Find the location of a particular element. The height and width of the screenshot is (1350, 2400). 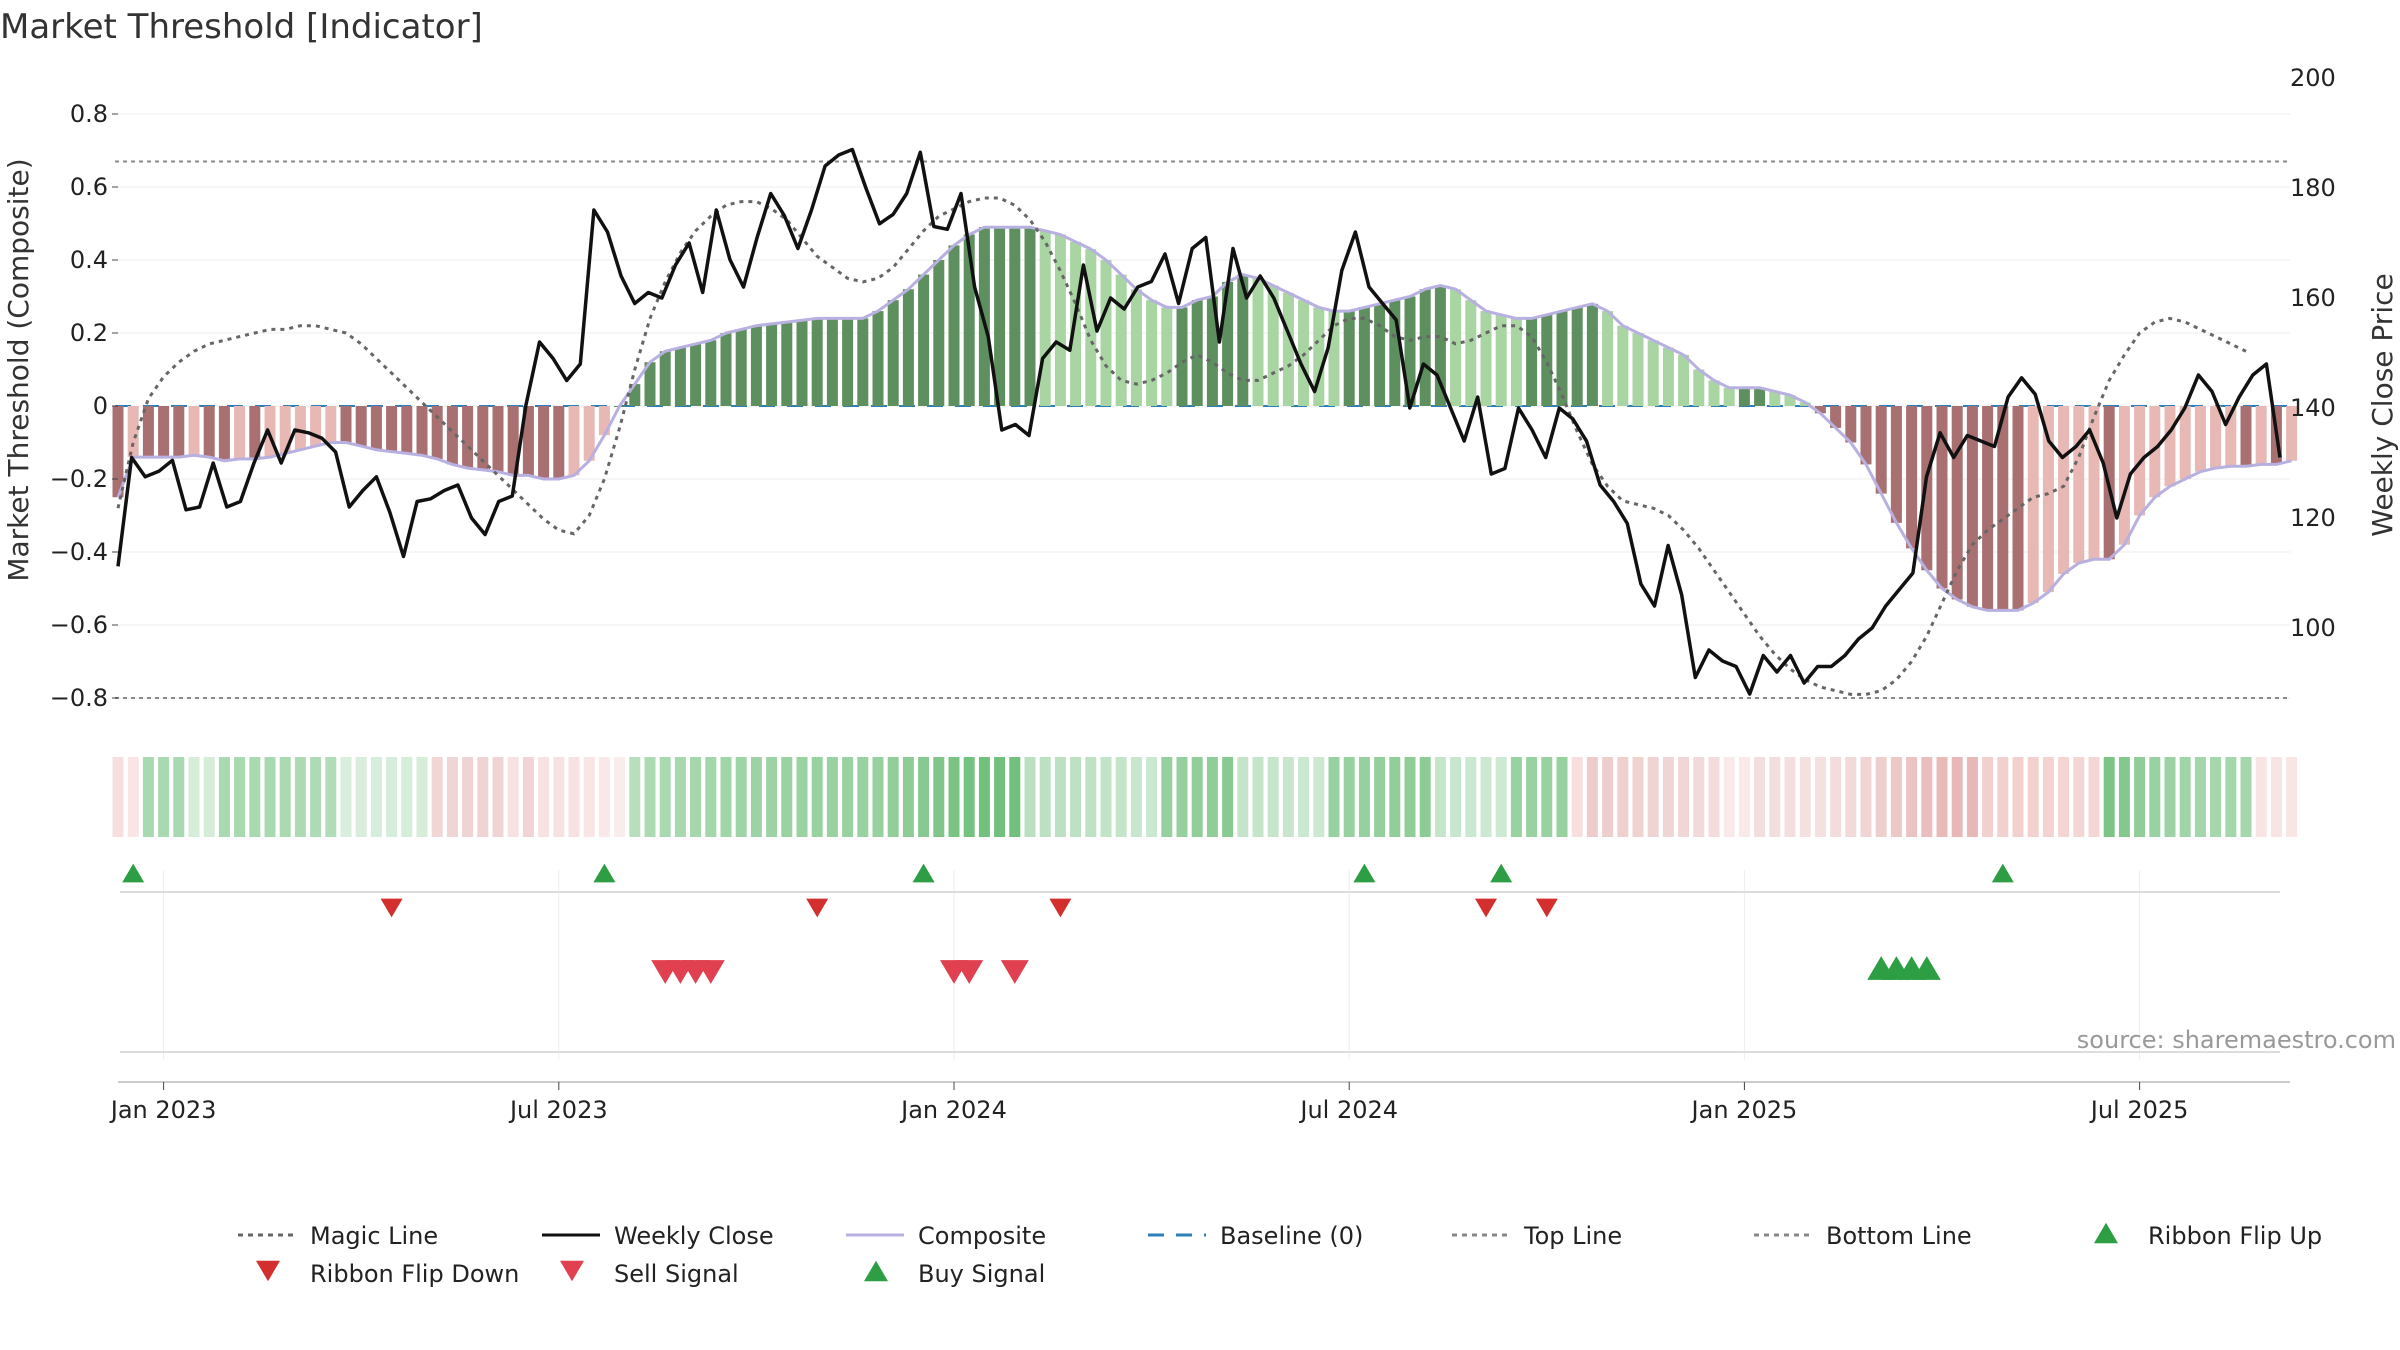

buy-signal-marker is located at coordinates (1926, 968).